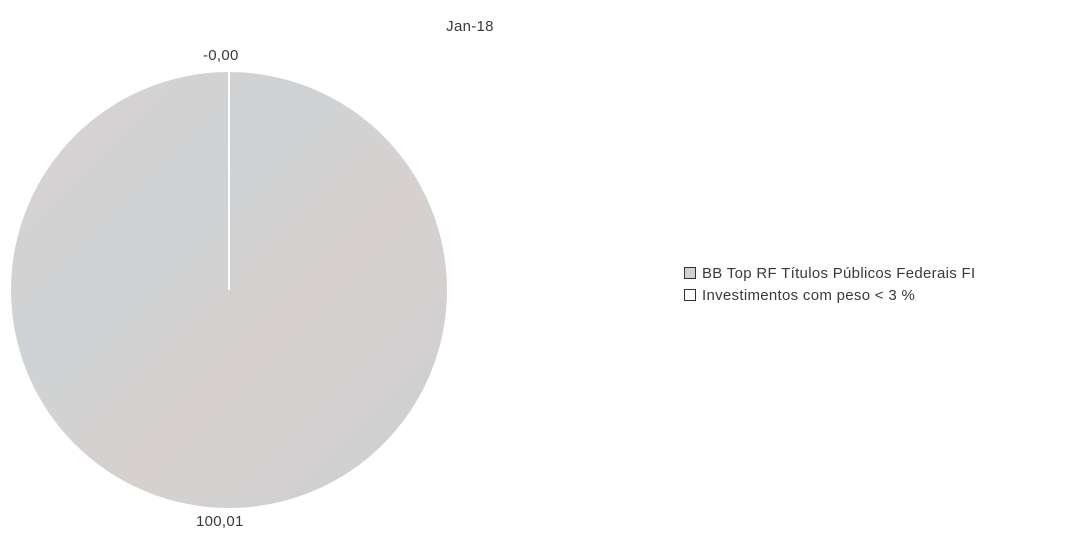 This screenshot has height=537, width=1077. I want to click on slice-label-main: 100,01, so click(220, 521).